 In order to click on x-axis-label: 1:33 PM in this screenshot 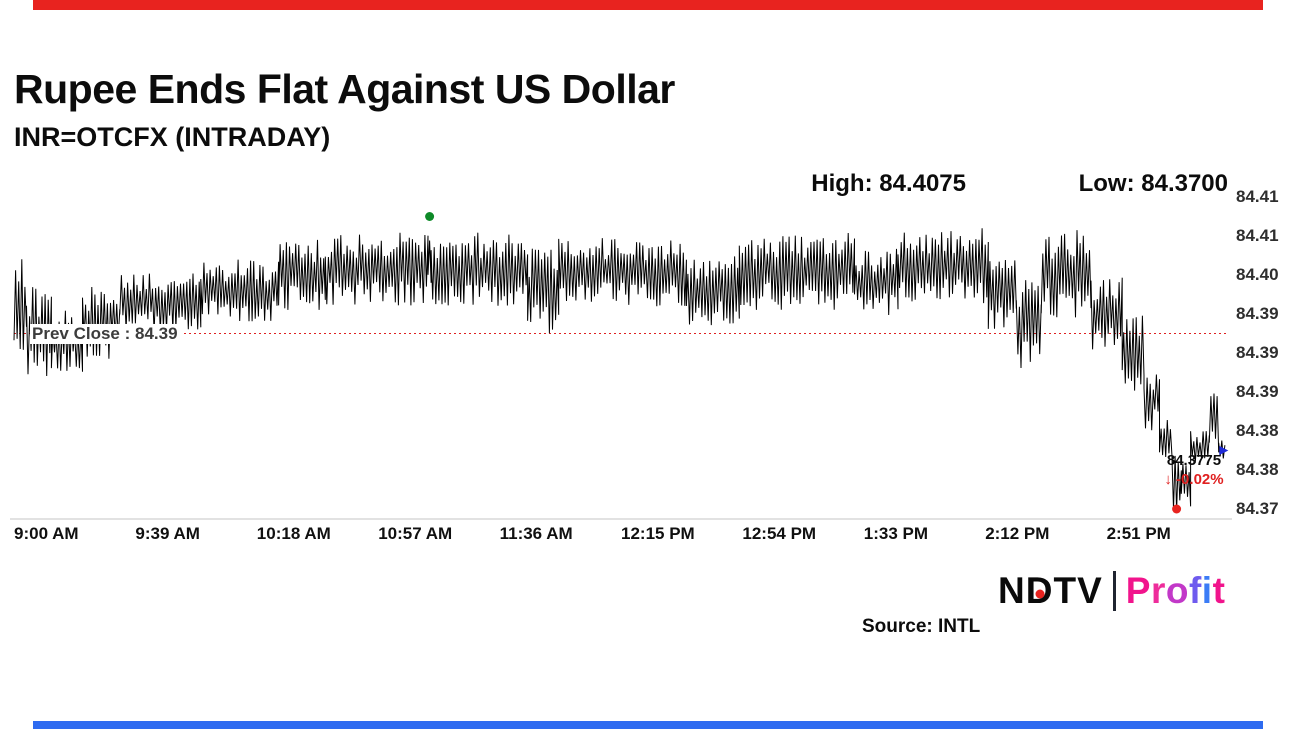, I will do `click(896, 533)`.